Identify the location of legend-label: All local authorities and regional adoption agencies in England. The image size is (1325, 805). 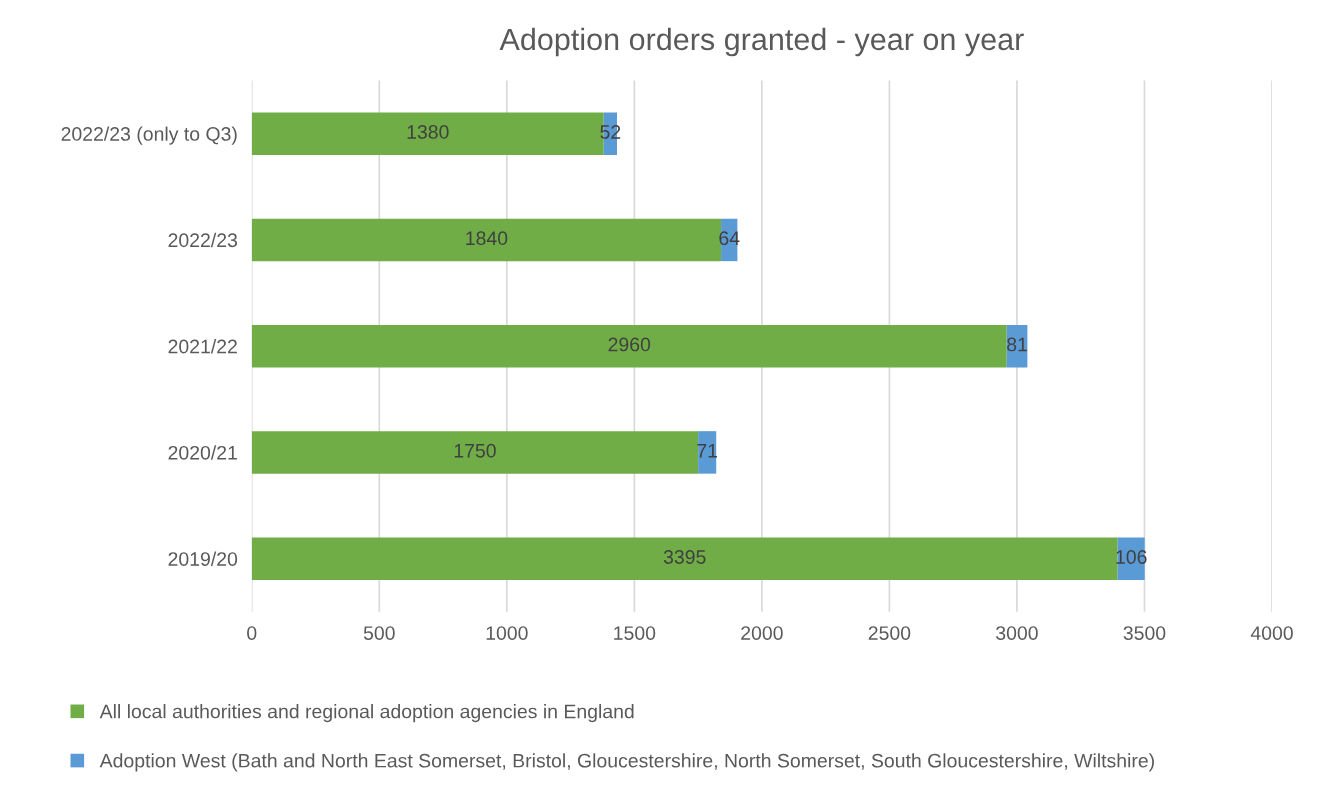
(366, 713).